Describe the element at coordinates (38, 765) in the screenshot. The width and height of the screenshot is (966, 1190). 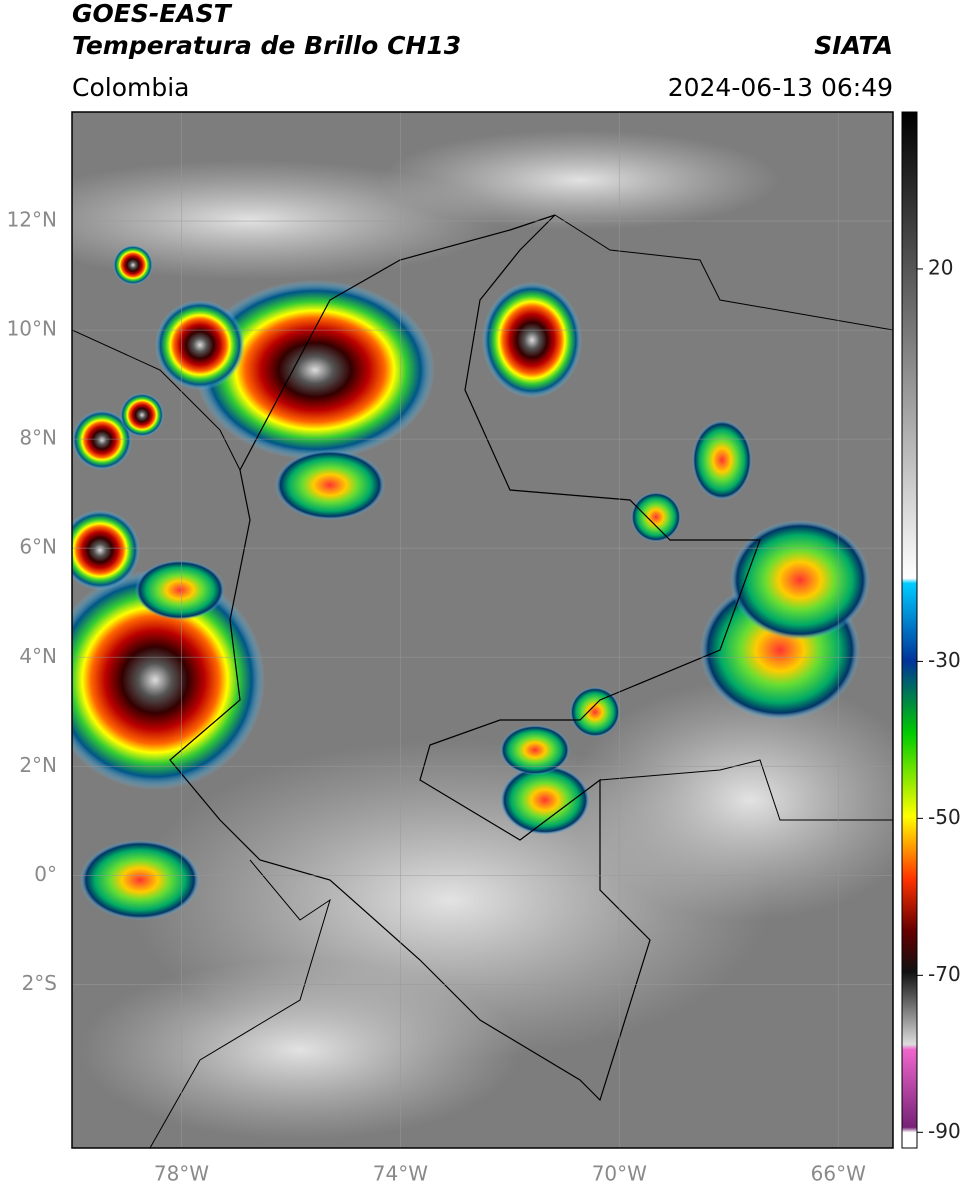
I see `lat-label: 2°N` at that location.